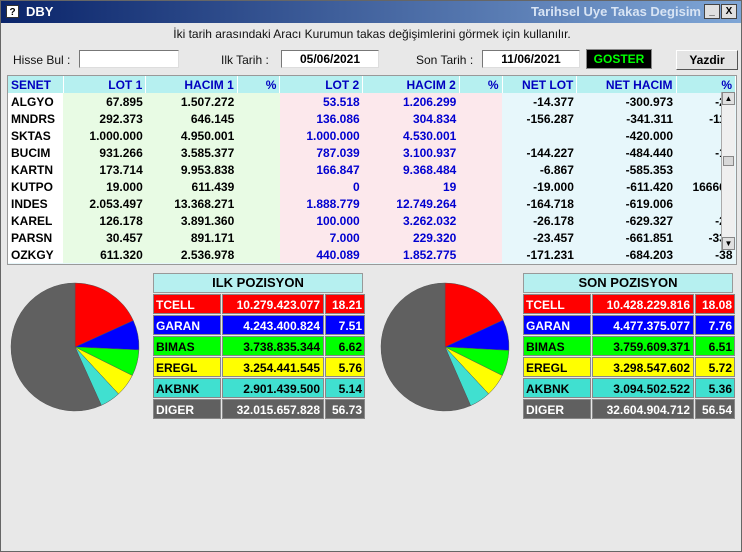  What do you see at coordinates (330, 59) in the screenshot?
I see `ilk-tarih-input: 05/06/2021` at bounding box center [330, 59].